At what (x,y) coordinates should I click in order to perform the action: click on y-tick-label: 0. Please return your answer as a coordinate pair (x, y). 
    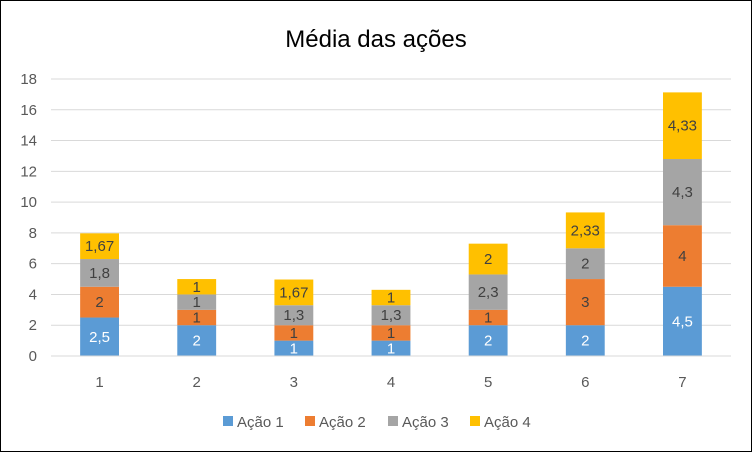
    Looking at the image, I should click on (33, 356).